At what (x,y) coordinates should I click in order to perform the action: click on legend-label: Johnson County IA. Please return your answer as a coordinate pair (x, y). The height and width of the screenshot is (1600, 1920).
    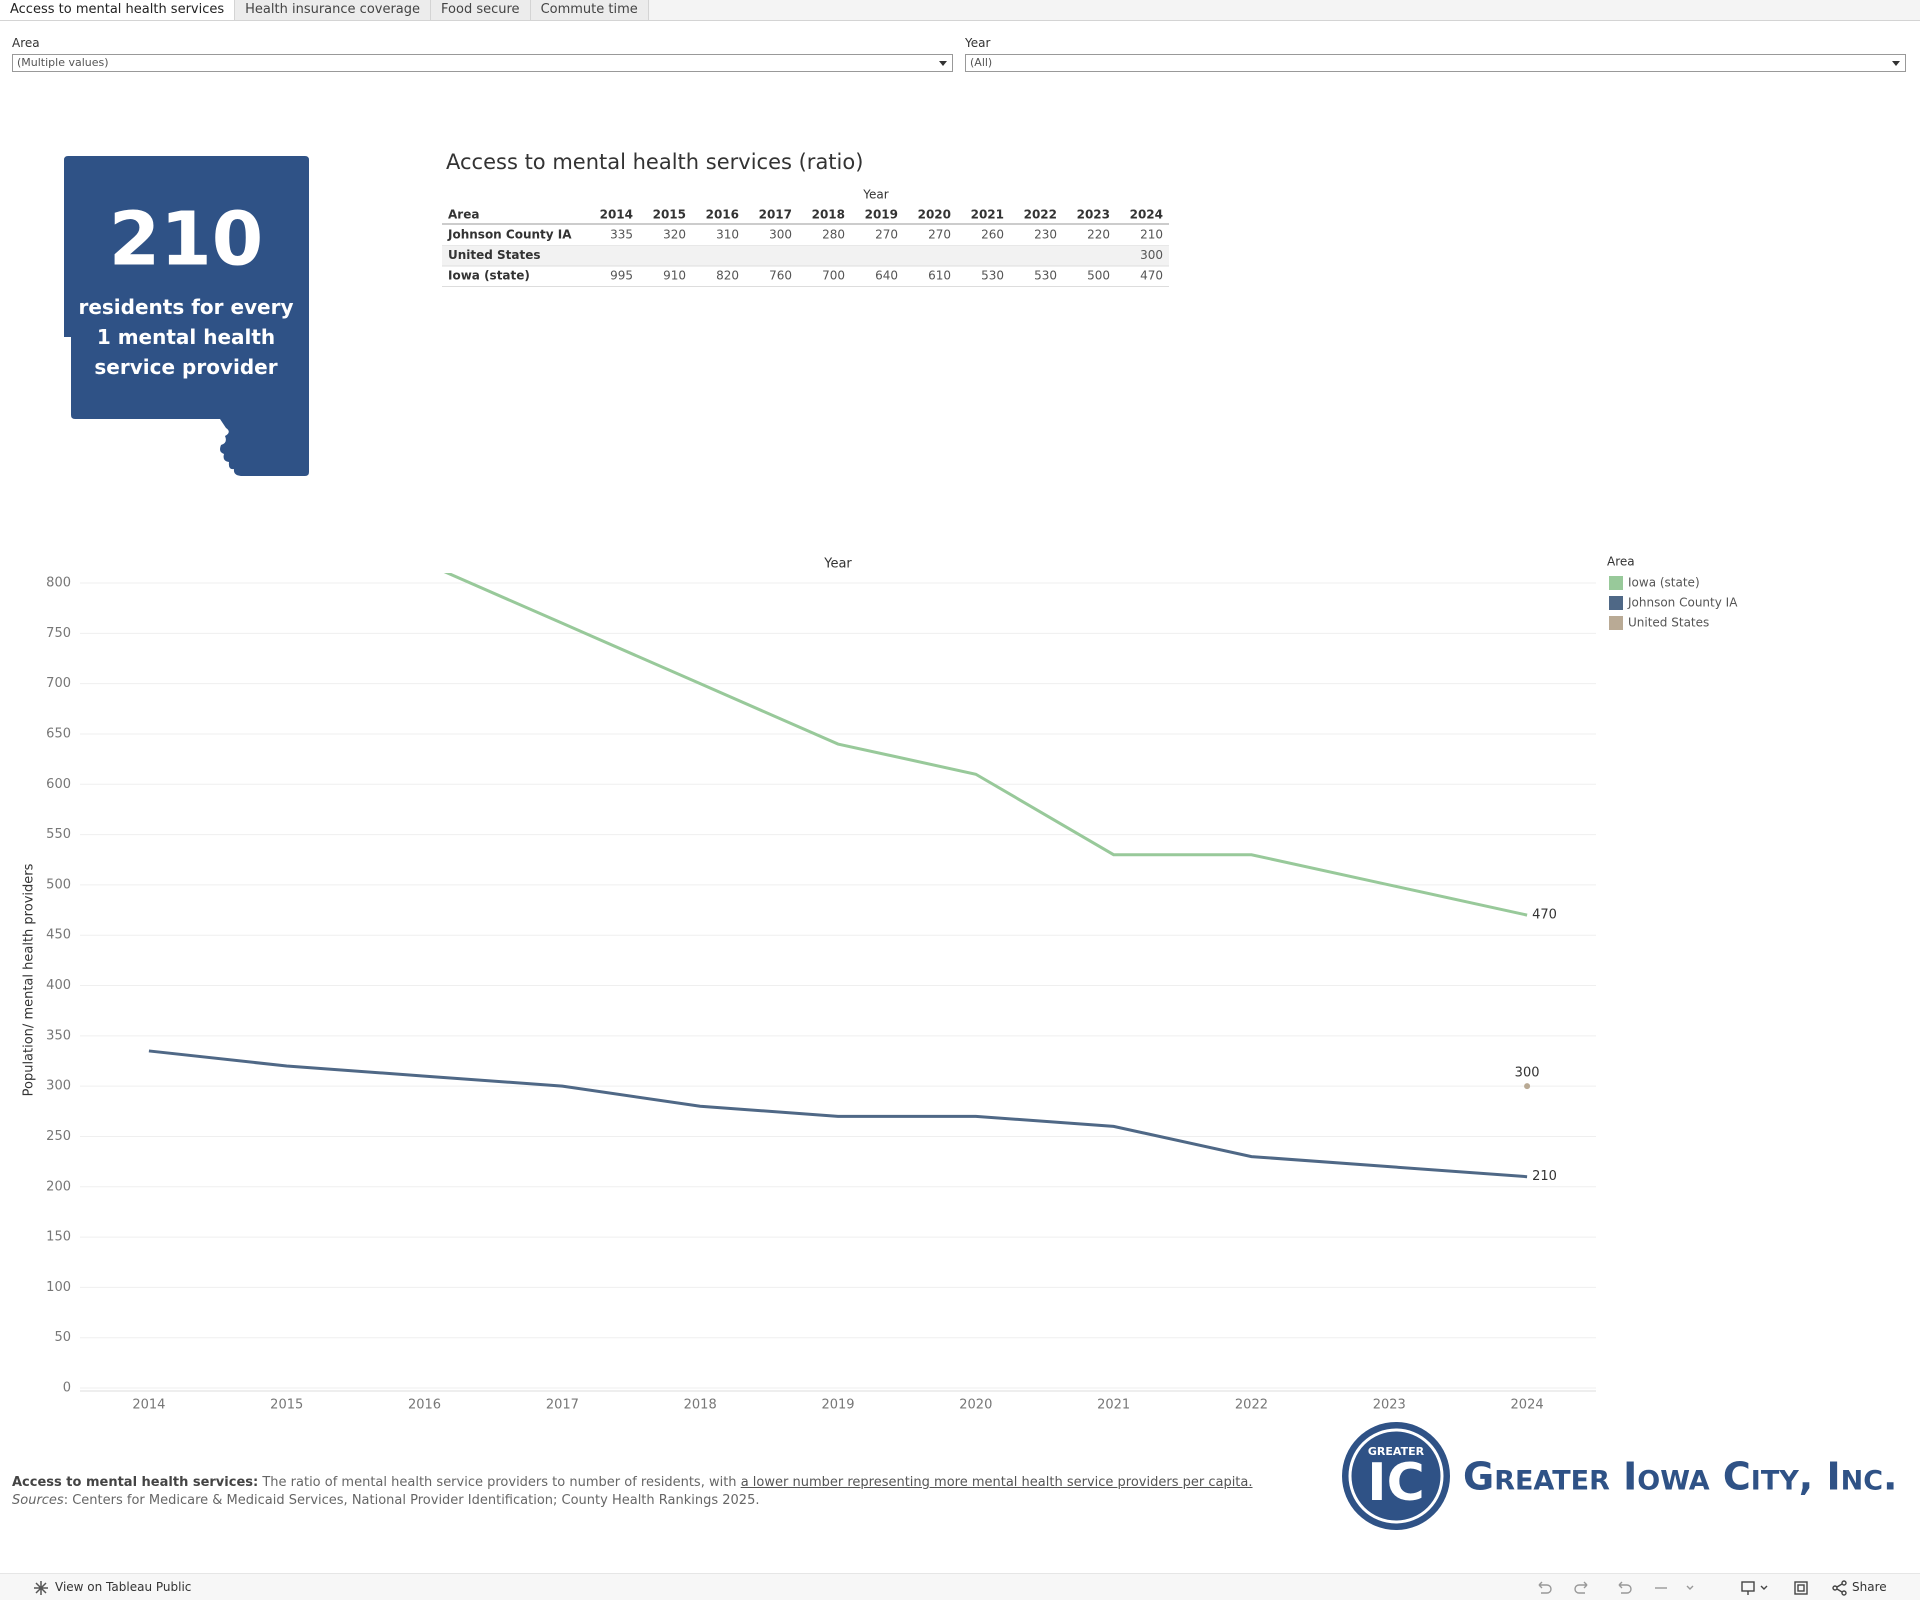
    Looking at the image, I should click on (1682, 603).